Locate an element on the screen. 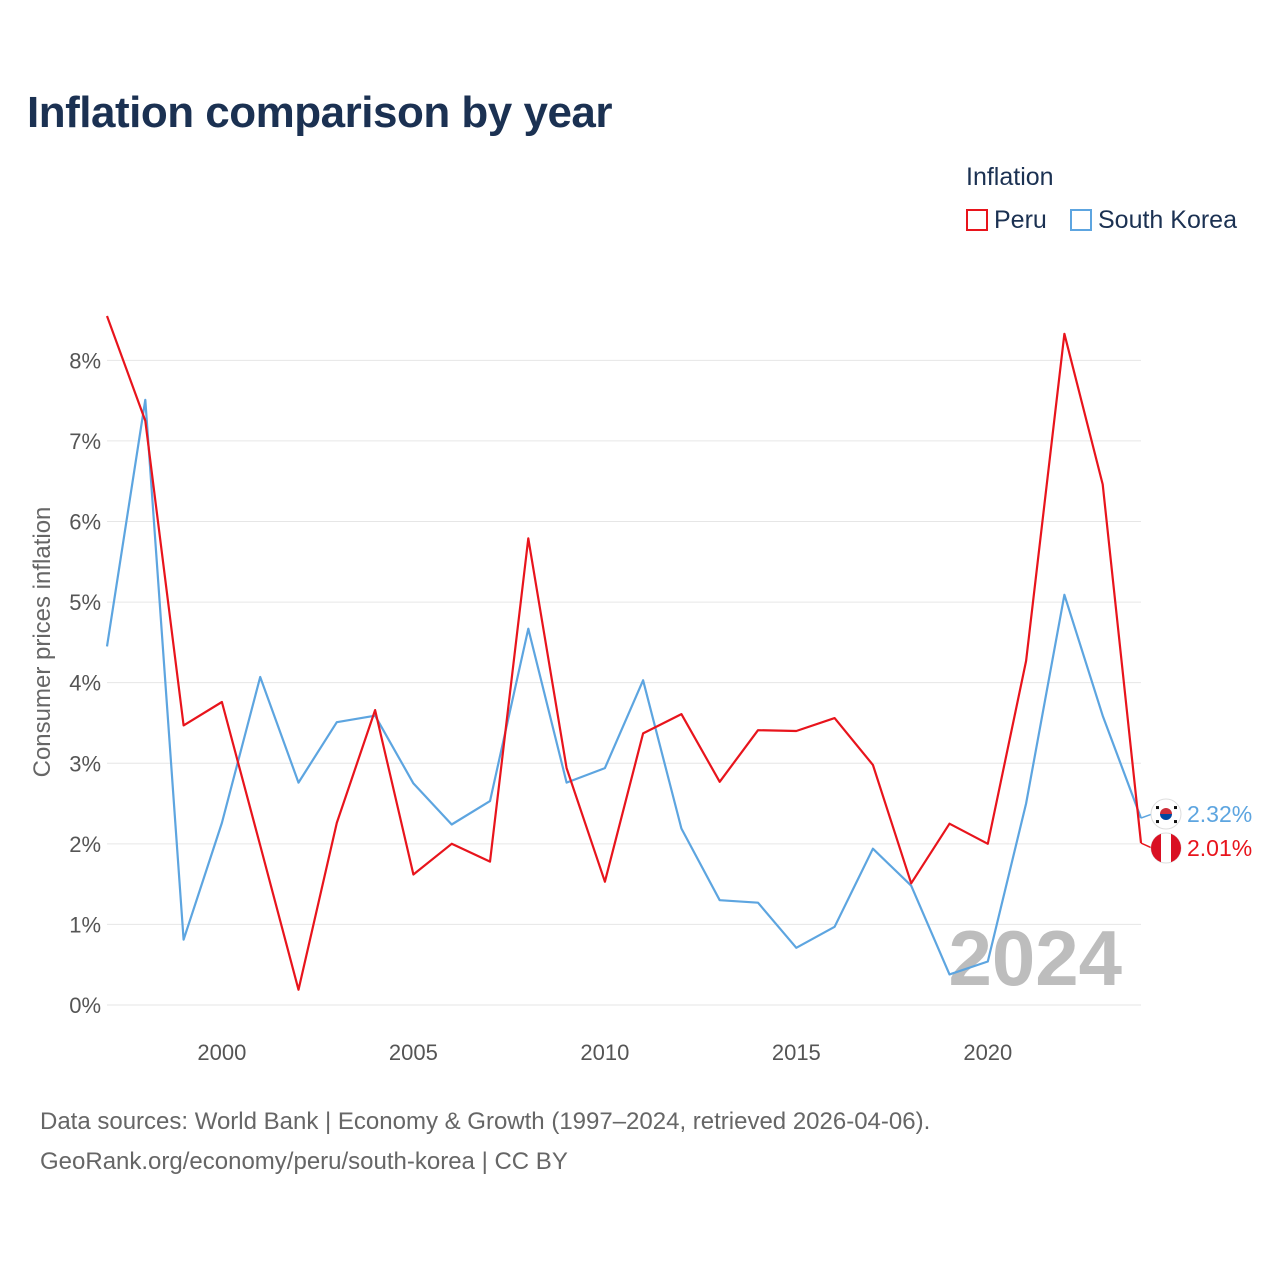 The width and height of the screenshot is (1280, 1280). x-tick-label: 2000 is located at coordinates (221, 1052).